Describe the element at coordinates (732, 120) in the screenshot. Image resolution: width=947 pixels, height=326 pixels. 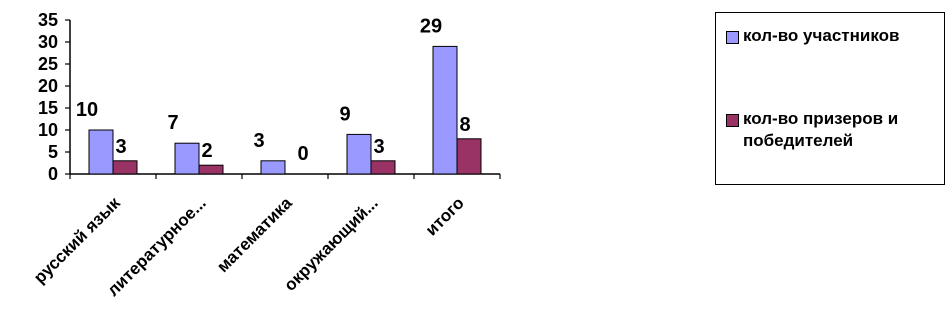
I see `legend-swatch-winners` at that location.